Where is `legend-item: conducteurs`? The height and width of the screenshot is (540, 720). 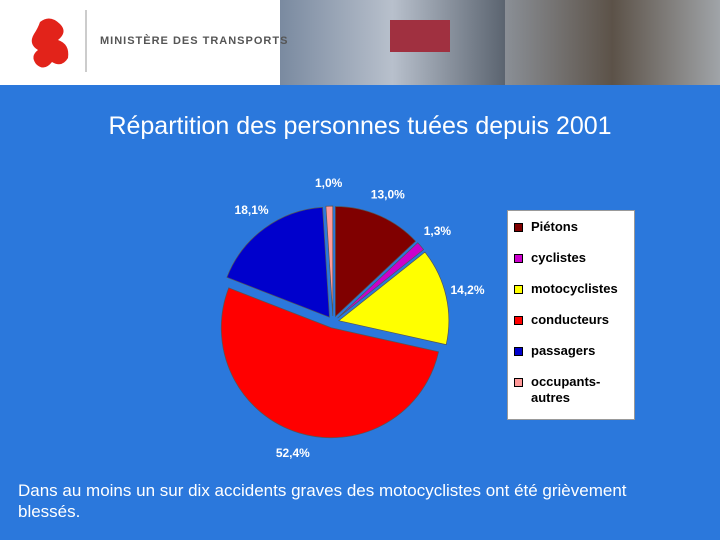 legend-item: conducteurs is located at coordinates (571, 320).